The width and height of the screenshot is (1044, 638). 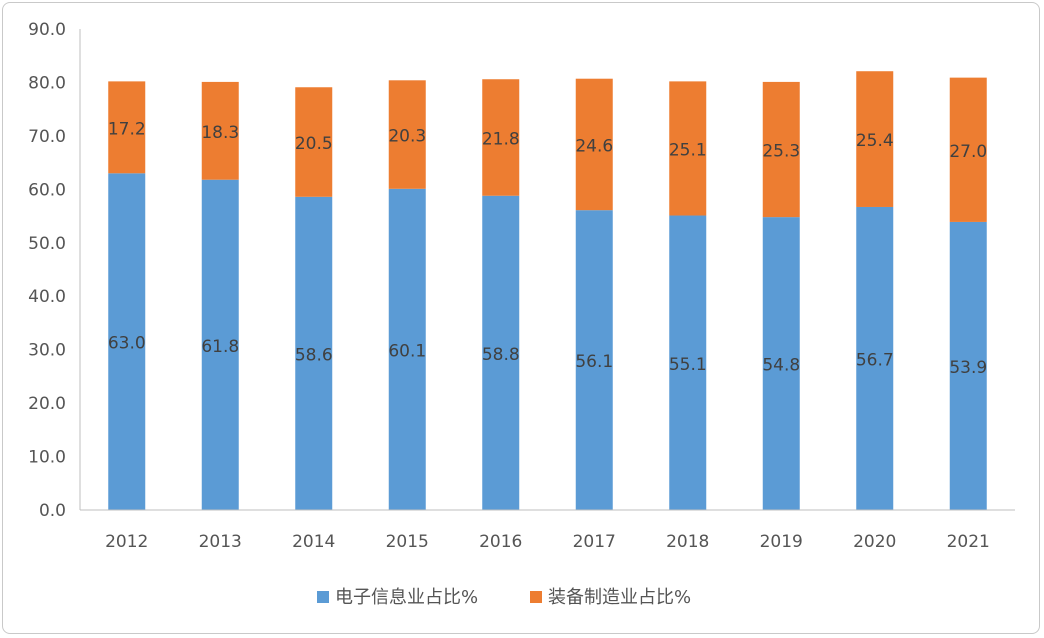 What do you see at coordinates (874, 542) in the screenshot?
I see `x-tick-label: 2020` at bounding box center [874, 542].